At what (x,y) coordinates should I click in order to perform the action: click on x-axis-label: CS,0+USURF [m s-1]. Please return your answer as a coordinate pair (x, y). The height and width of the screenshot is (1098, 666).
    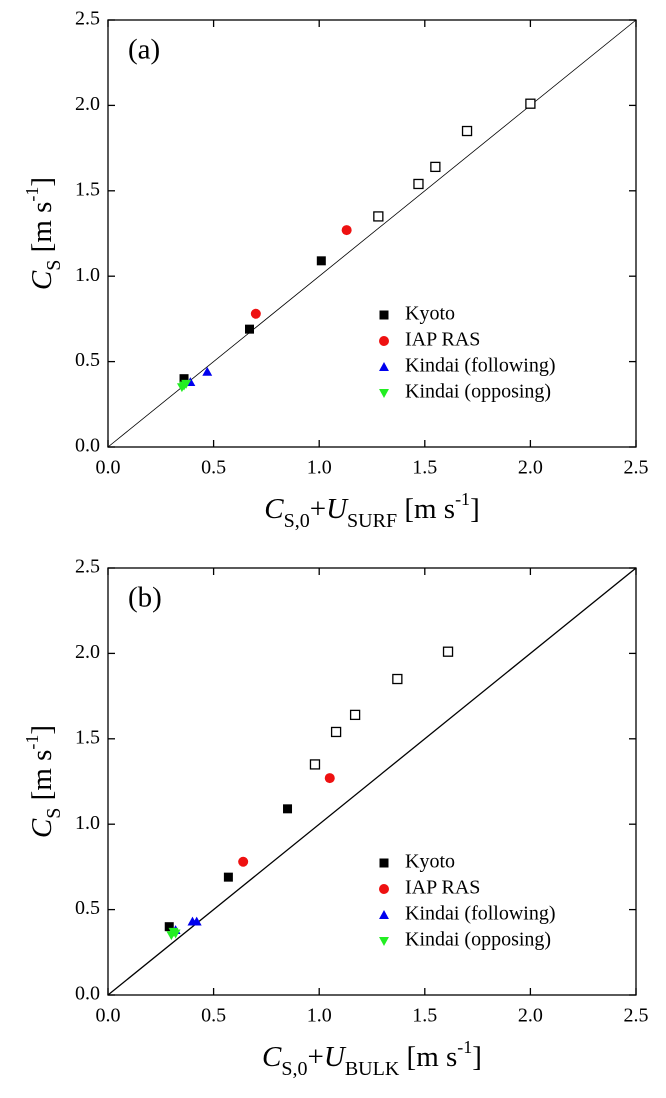
    Looking at the image, I should click on (371, 510).